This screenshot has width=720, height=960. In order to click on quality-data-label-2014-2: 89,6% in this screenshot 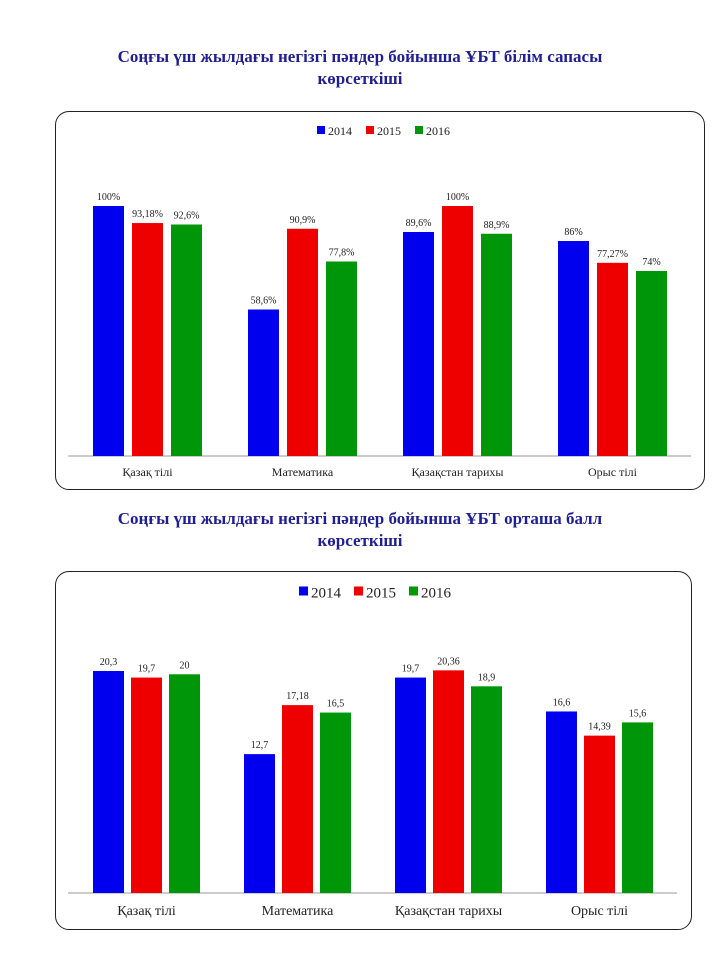, I will do `click(419, 223)`.